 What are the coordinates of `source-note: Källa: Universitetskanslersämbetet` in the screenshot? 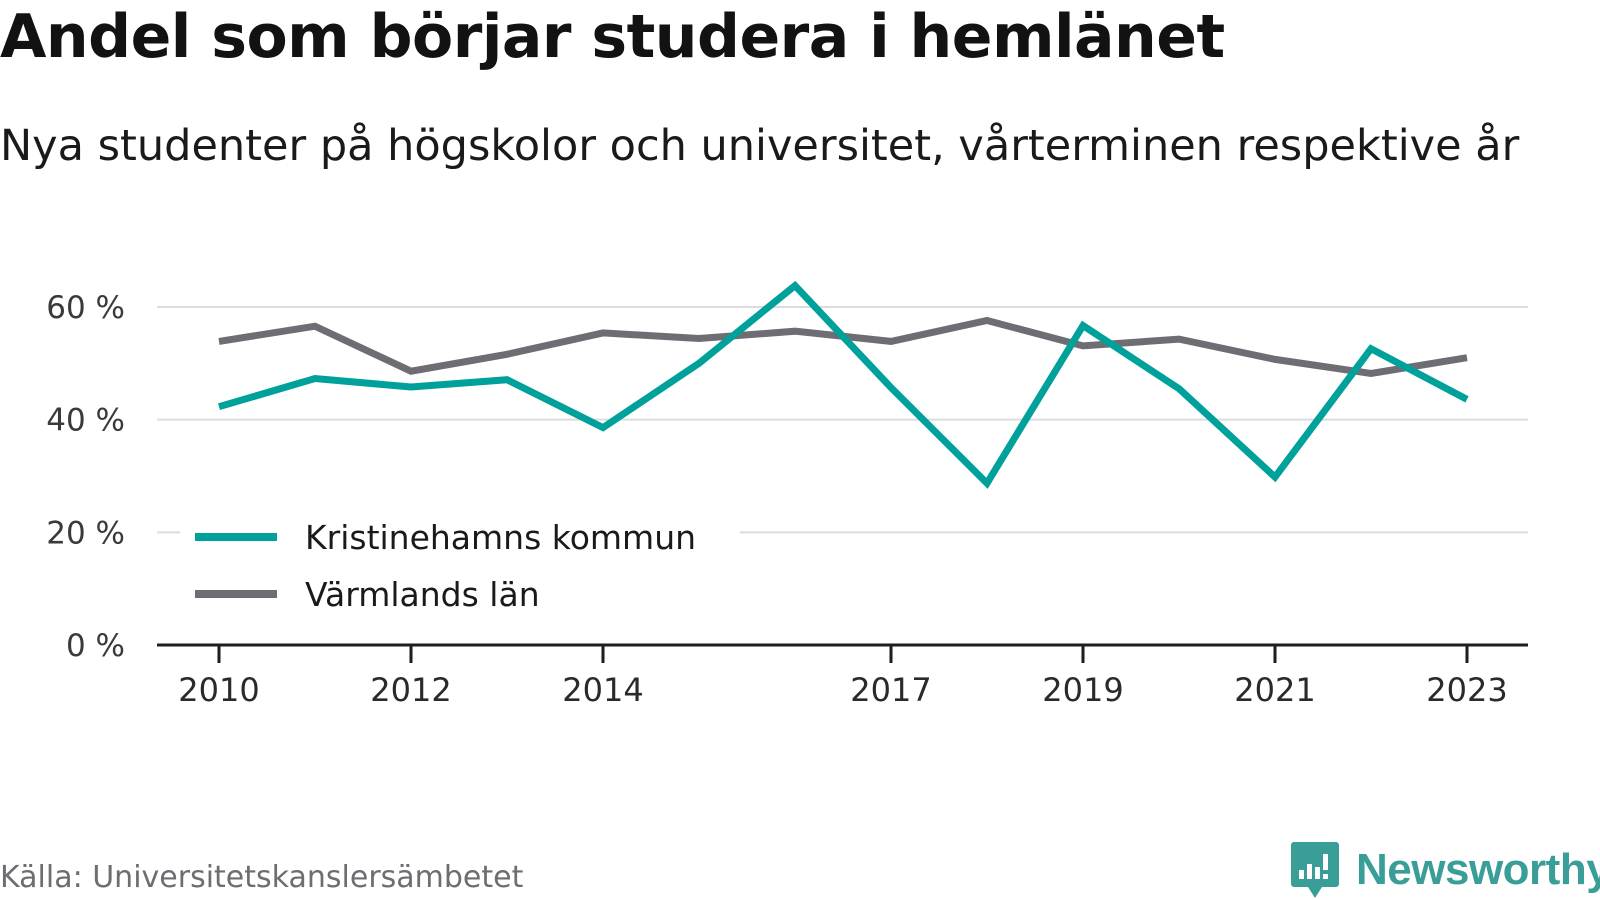 It's located at (262, 877).